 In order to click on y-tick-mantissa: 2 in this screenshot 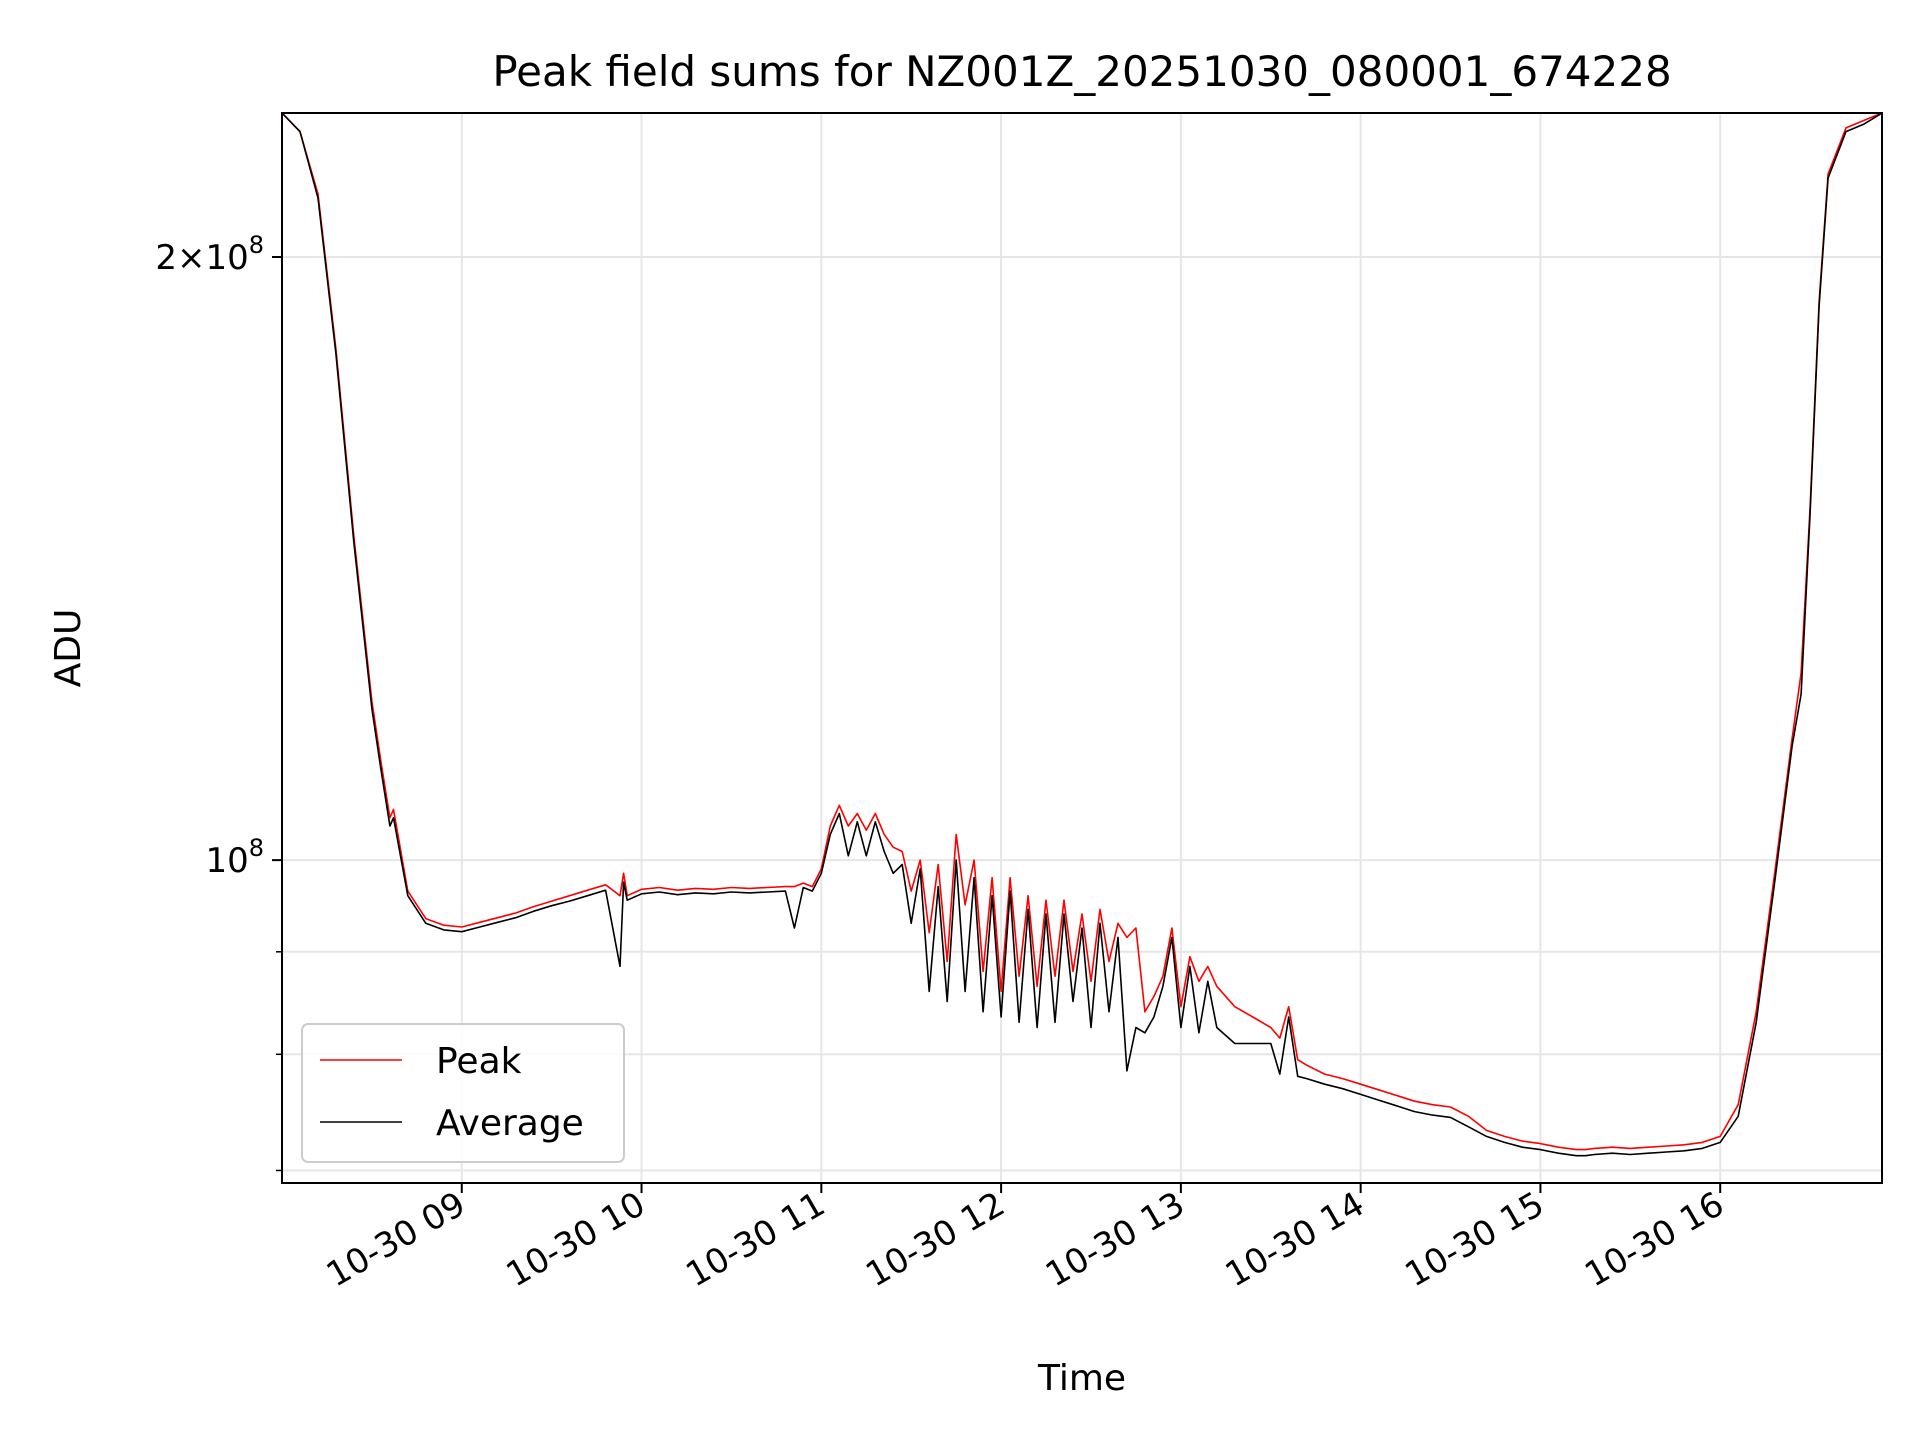, I will do `click(166, 258)`.